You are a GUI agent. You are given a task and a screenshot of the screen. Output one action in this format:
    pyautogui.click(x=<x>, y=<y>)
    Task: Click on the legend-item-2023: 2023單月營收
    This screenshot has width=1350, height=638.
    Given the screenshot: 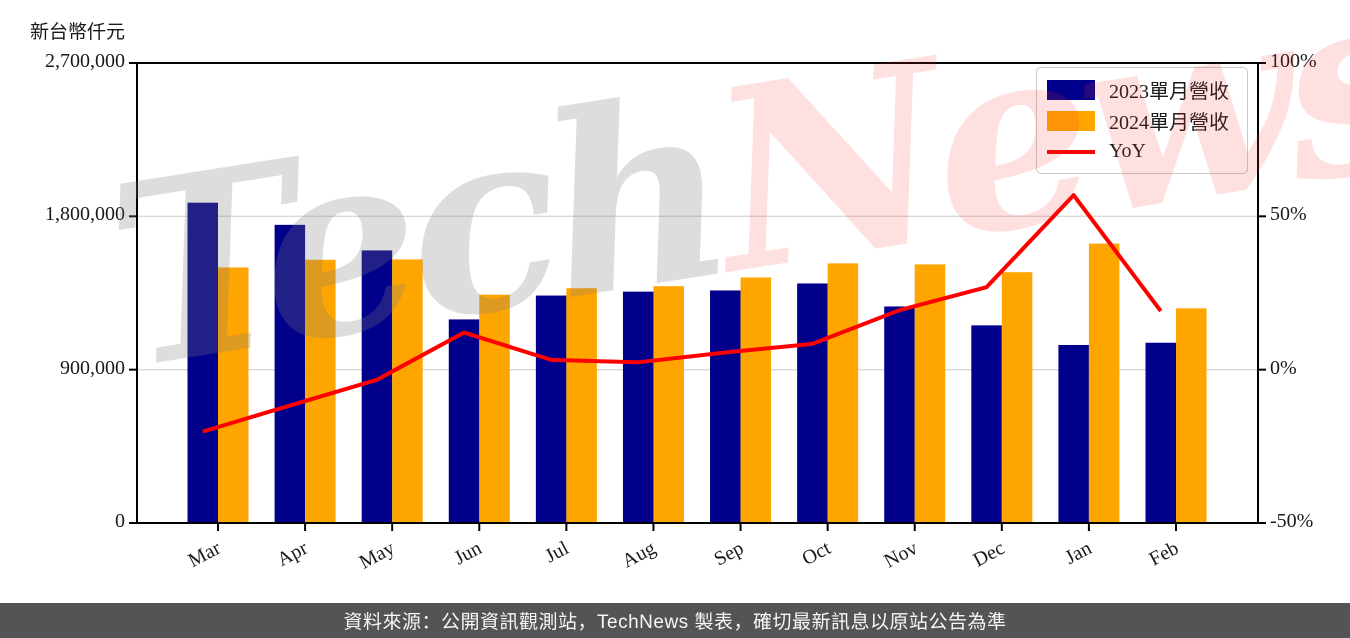 What is the action you would take?
    pyautogui.click(x=1142, y=89)
    